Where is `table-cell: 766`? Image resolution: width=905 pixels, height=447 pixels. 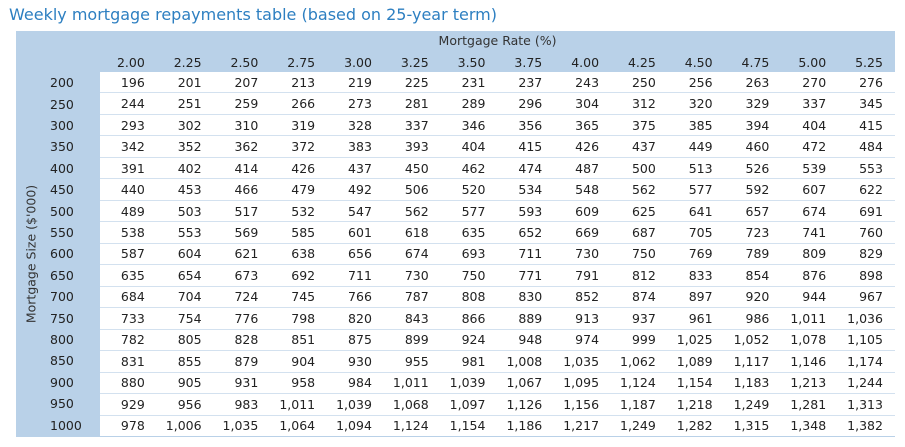 table-cell: 766 is located at coordinates (360, 297).